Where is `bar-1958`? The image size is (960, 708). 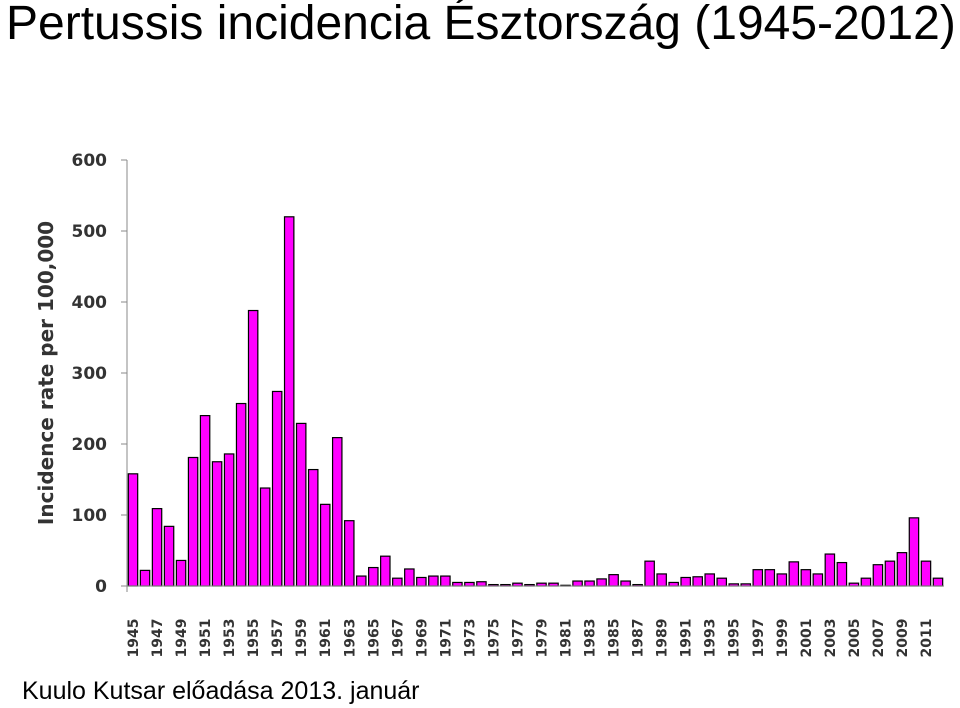 bar-1958 is located at coordinates (289, 401).